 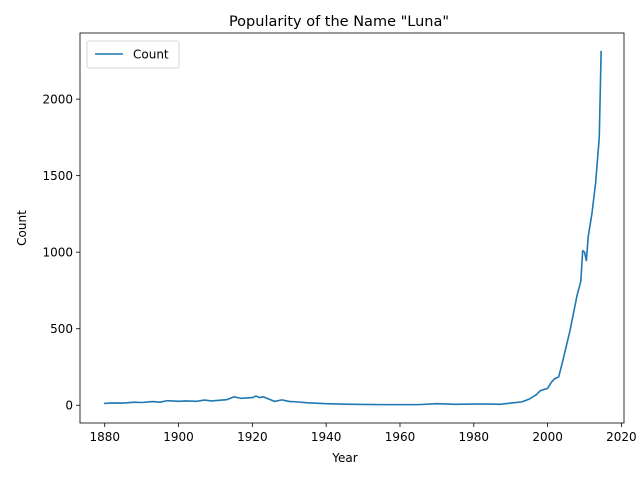 I want to click on x-axis-ticks: 1880 1900 1920 1940 1960 1980 2000 2020, so click(x=363, y=433).